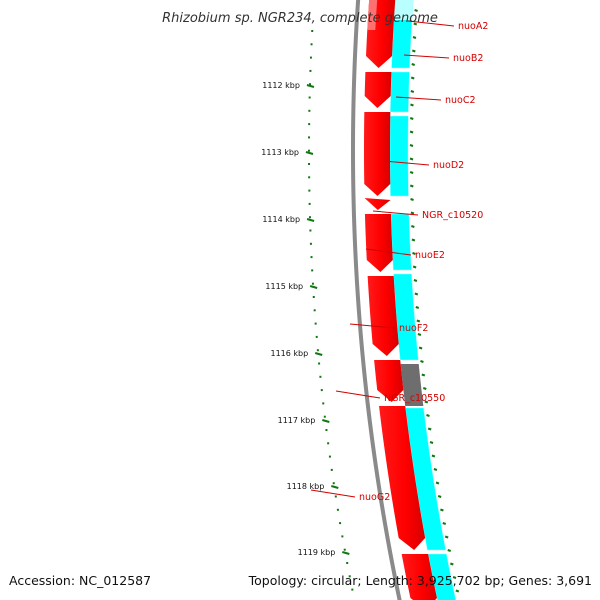  What do you see at coordinates (284, 286) in the screenshot?
I see `kbp-tick-label: 1115 kbp` at bounding box center [284, 286].